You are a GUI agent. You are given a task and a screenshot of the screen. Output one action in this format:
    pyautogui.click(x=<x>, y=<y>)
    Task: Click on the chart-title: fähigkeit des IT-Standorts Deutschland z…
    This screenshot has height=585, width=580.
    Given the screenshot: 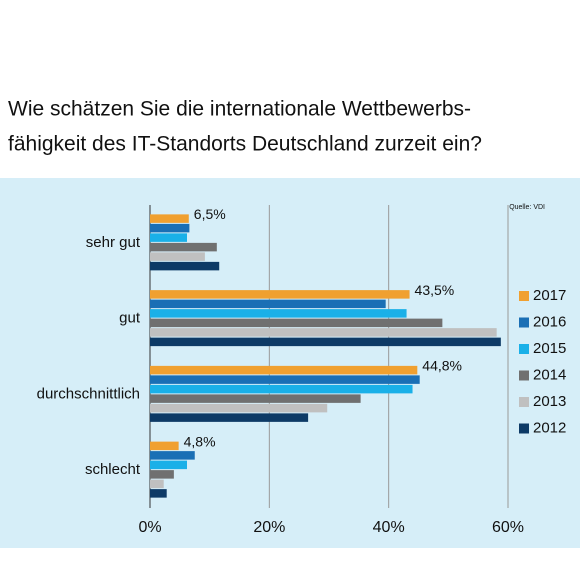 What is the action you would take?
    pyautogui.click(x=245, y=144)
    